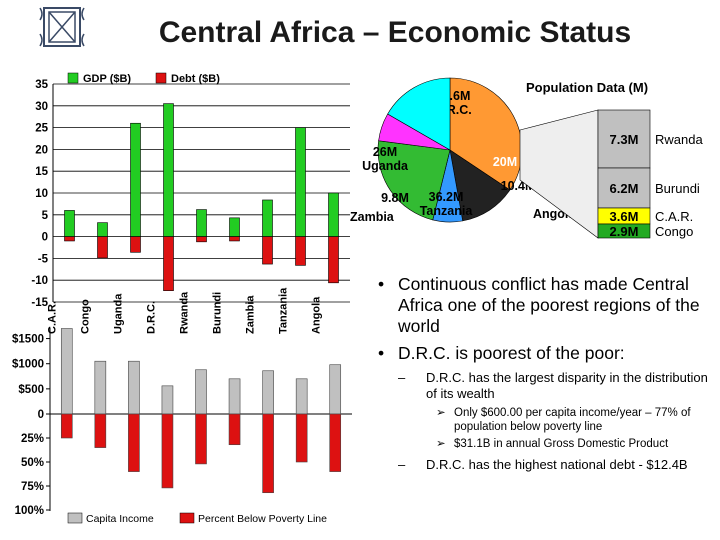  What do you see at coordinates (28, 365) in the screenshot?
I see `y-tick-label: $1000` at bounding box center [28, 365].